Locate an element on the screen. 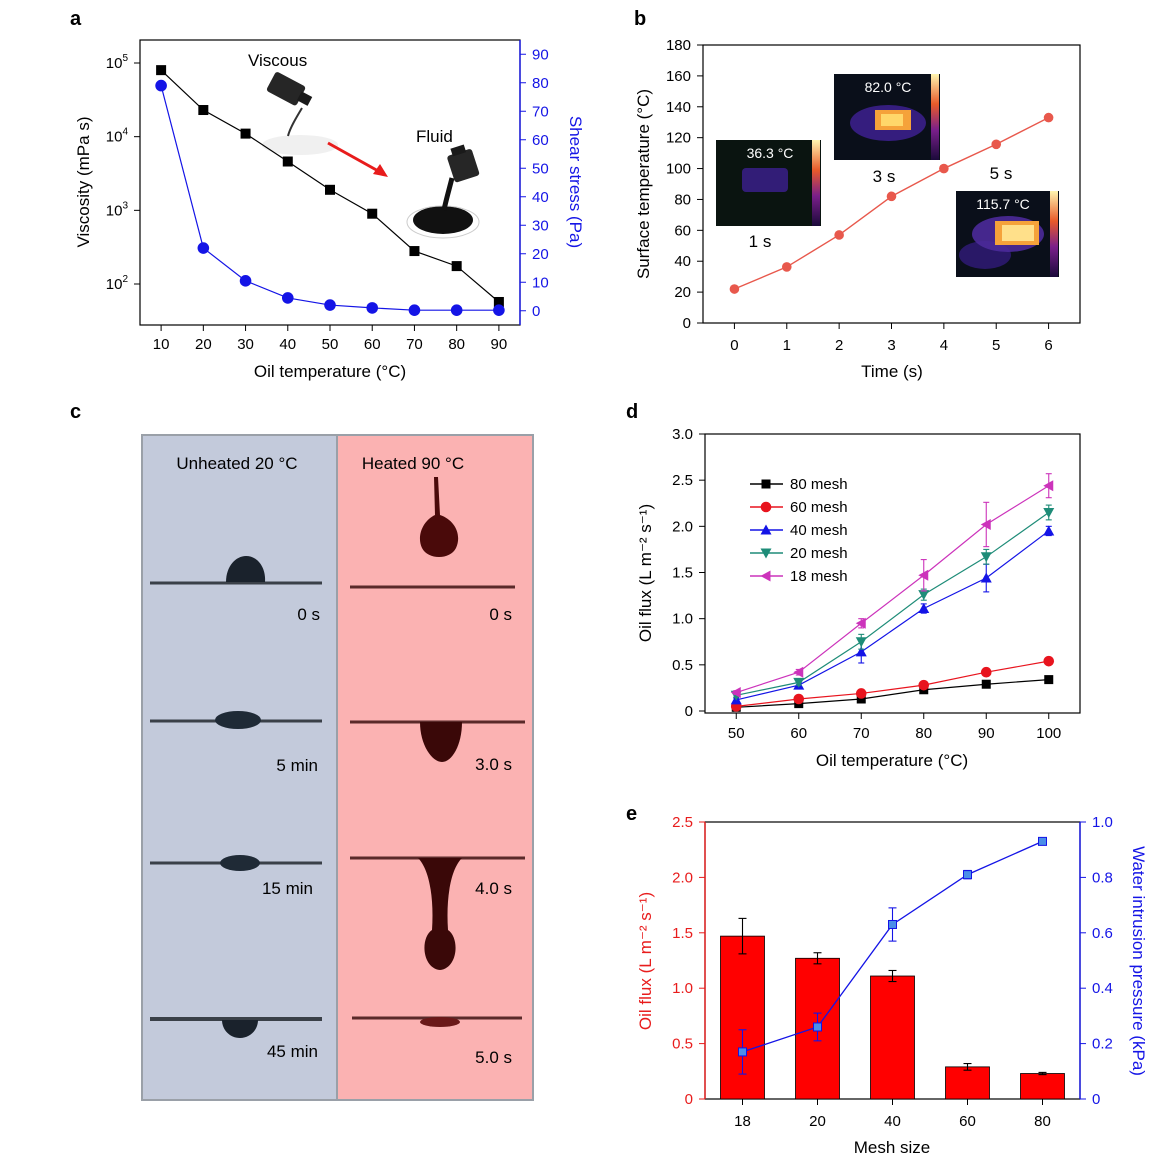 The width and height of the screenshot is (1174, 1170). droplet-5min is located at coordinates (238, 720).